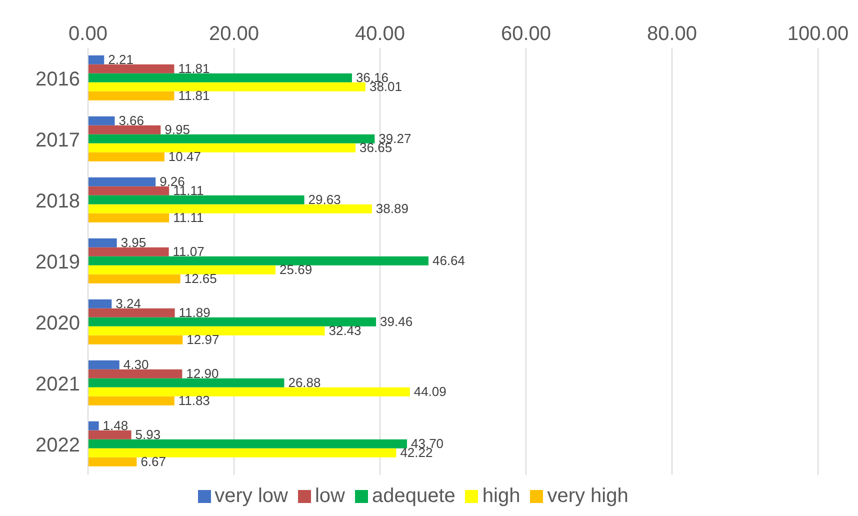 The height and width of the screenshot is (516, 858). I want to click on y-tick-label: 2020, so click(58, 323).